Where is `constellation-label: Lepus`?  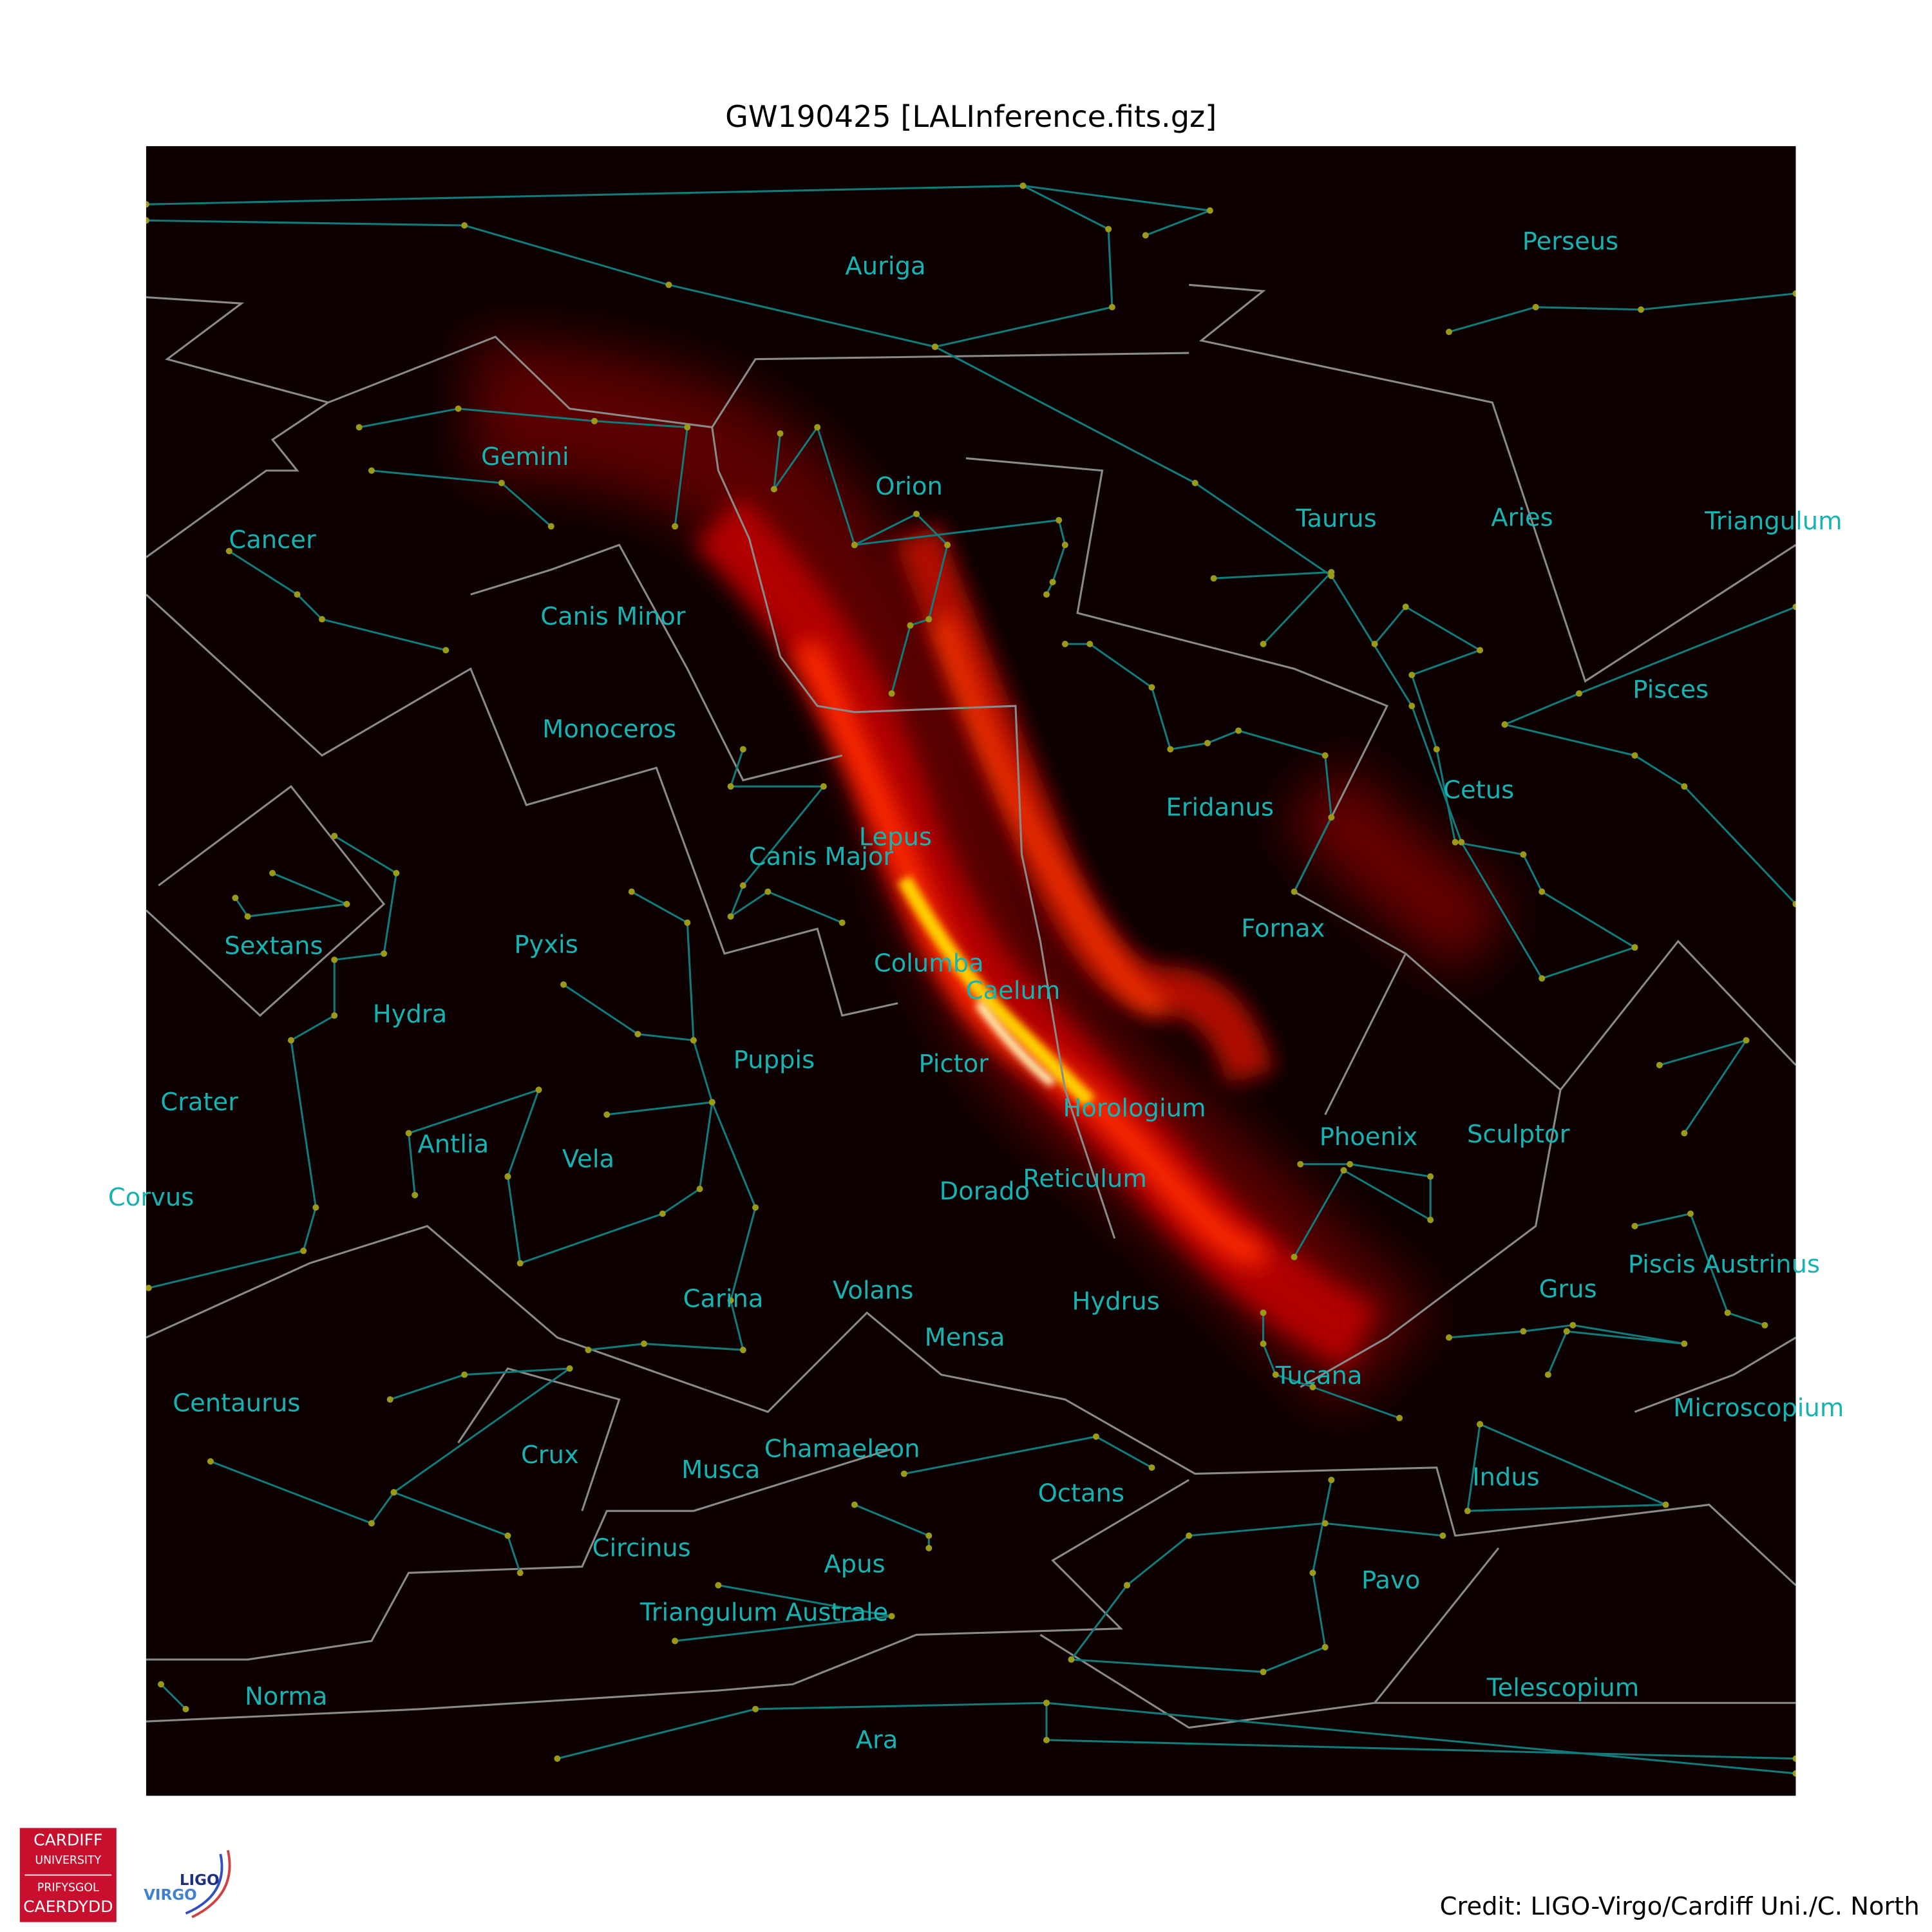
constellation-label: Lepus is located at coordinates (895, 837).